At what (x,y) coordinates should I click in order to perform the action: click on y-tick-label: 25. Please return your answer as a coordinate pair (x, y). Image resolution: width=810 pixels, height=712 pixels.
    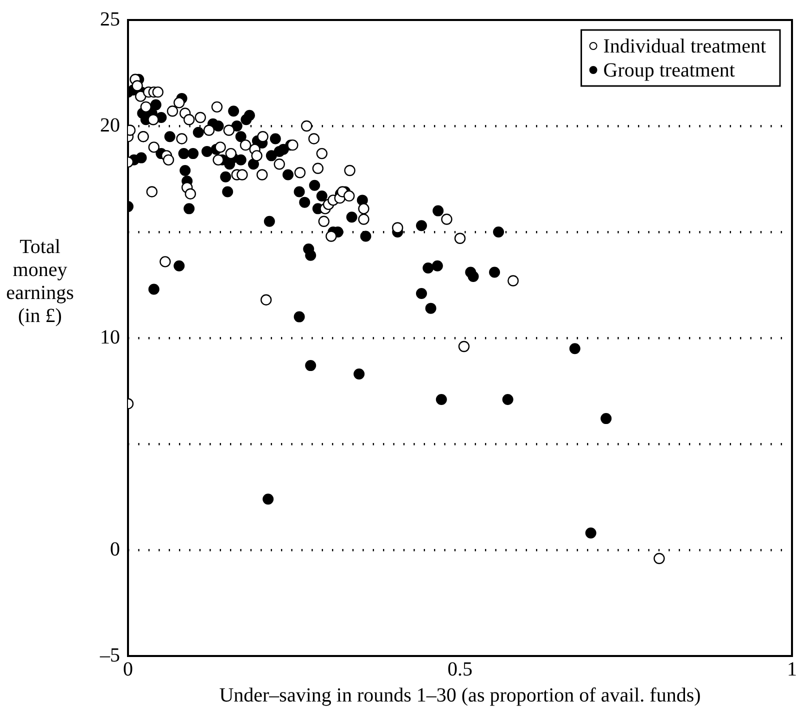
    Looking at the image, I should click on (110, 19).